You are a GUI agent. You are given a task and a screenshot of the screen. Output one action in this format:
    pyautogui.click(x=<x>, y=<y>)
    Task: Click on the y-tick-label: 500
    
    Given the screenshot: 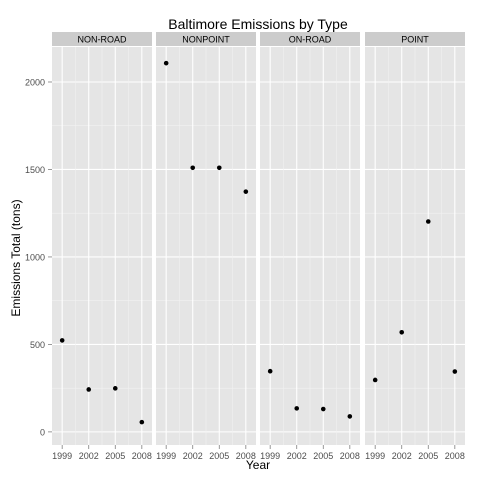 What is the action you would take?
    pyautogui.click(x=37, y=345)
    